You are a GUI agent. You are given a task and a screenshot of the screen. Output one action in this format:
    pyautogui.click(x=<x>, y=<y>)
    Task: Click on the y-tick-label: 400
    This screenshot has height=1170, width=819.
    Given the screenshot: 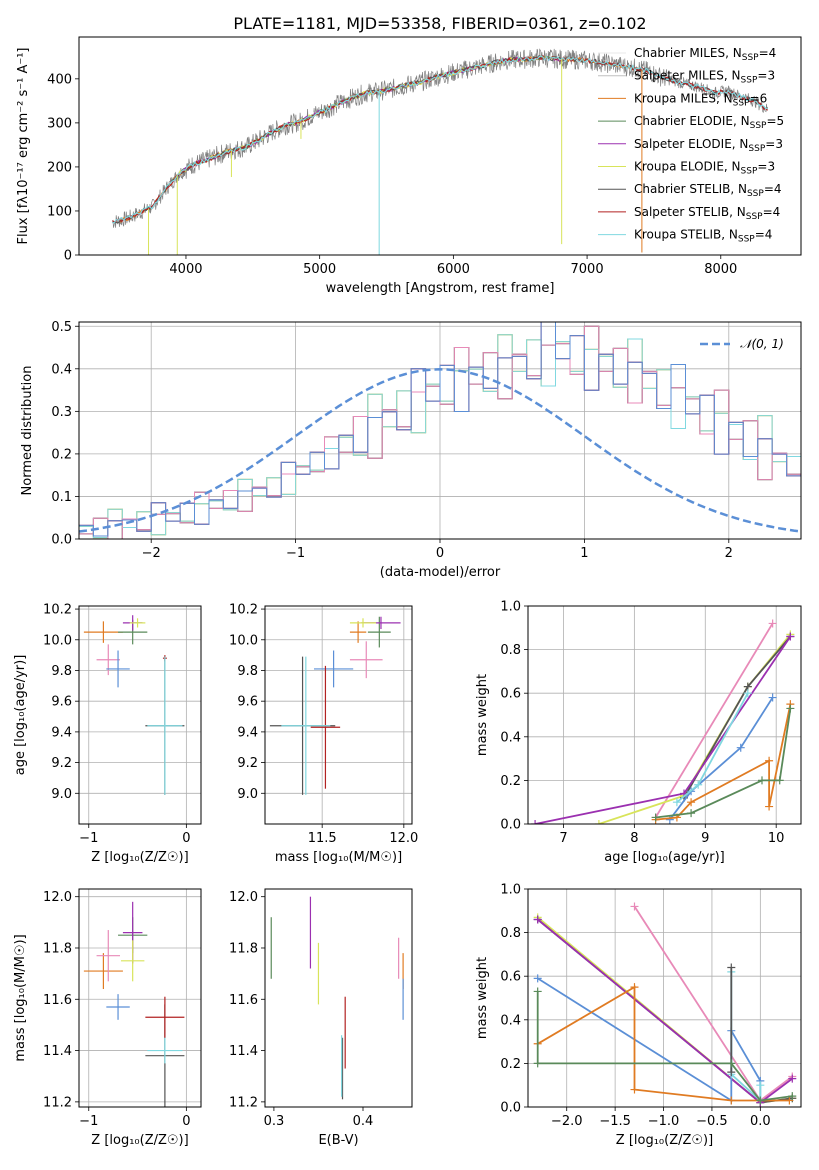 What is the action you would take?
    pyautogui.click(x=59, y=79)
    